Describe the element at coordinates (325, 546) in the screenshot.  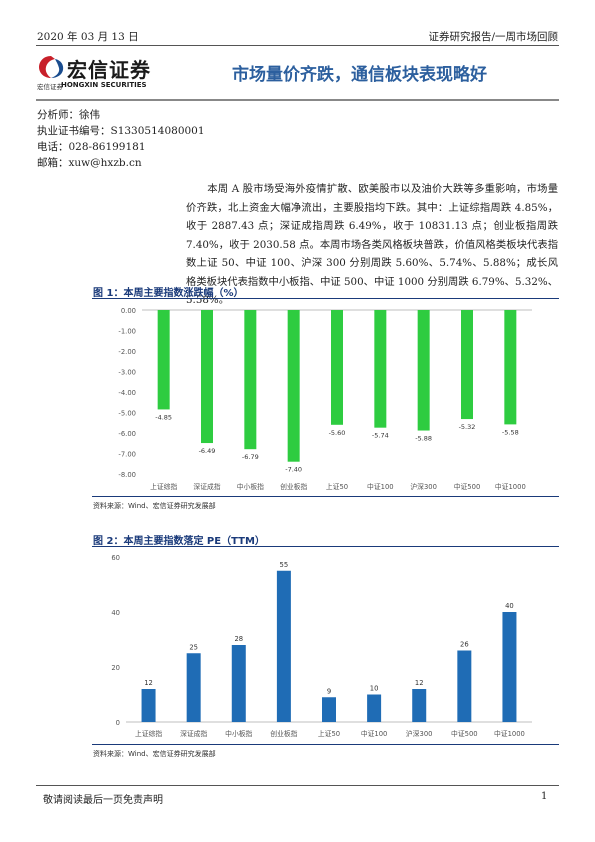
I see `figure2-top-rule` at that location.